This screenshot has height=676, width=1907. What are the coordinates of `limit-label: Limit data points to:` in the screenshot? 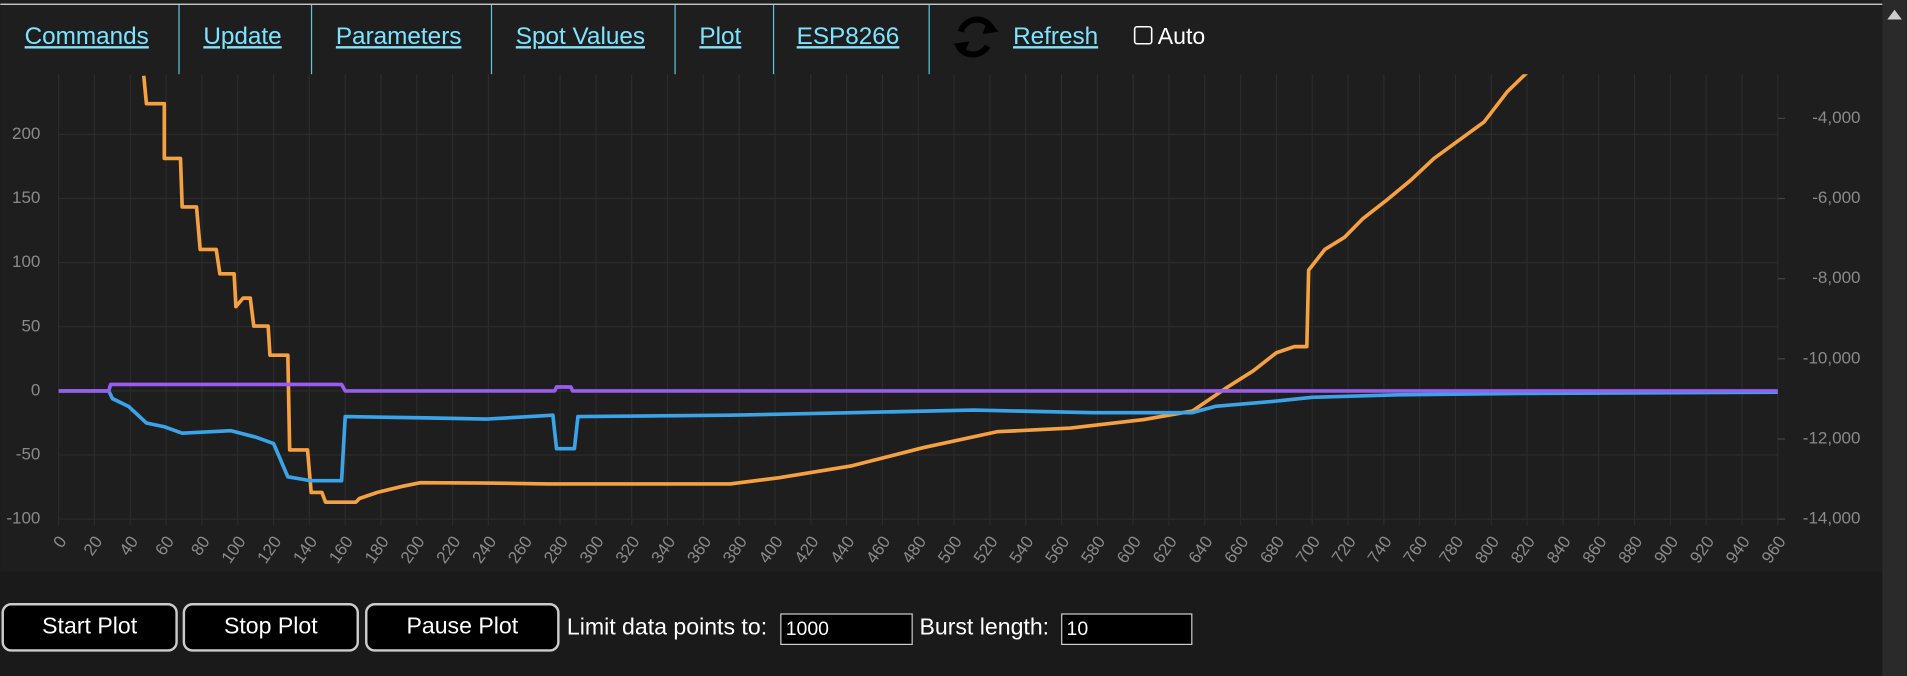 It's located at (667, 627).